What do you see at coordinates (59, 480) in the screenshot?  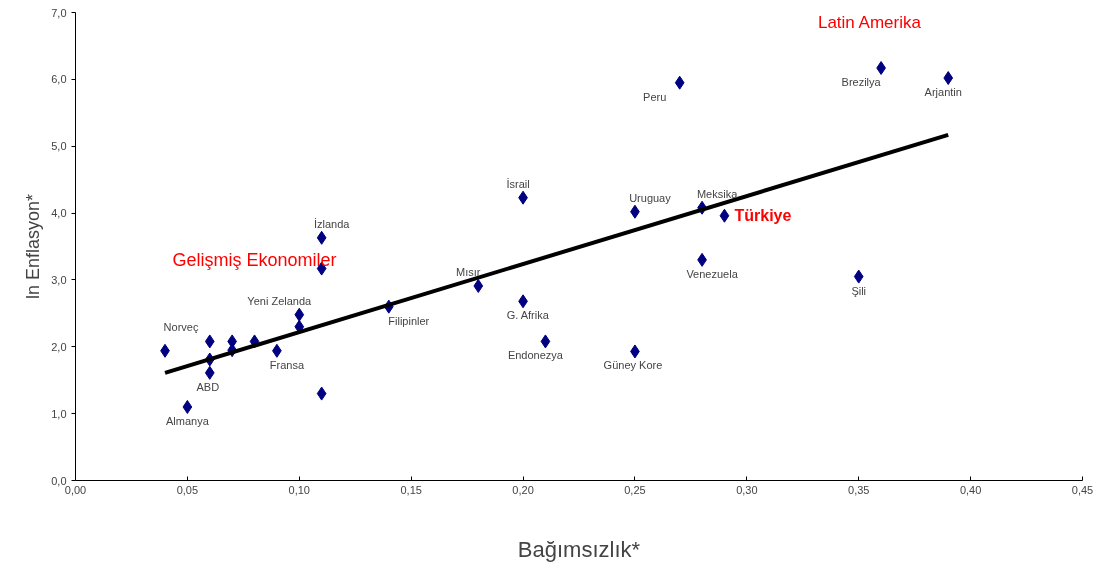 I see `y-tick-label: 0,0` at bounding box center [59, 480].